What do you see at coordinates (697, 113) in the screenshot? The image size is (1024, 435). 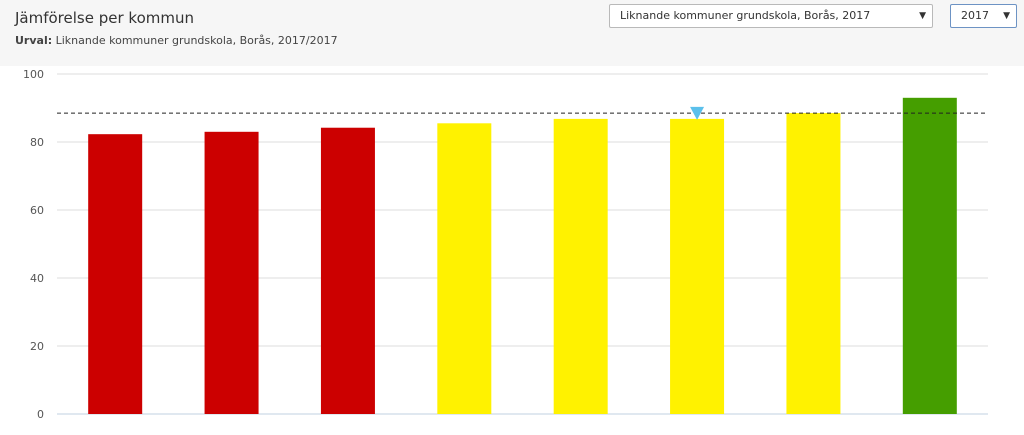 I see `selected-municipality-marker-icon` at bounding box center [697, 113].